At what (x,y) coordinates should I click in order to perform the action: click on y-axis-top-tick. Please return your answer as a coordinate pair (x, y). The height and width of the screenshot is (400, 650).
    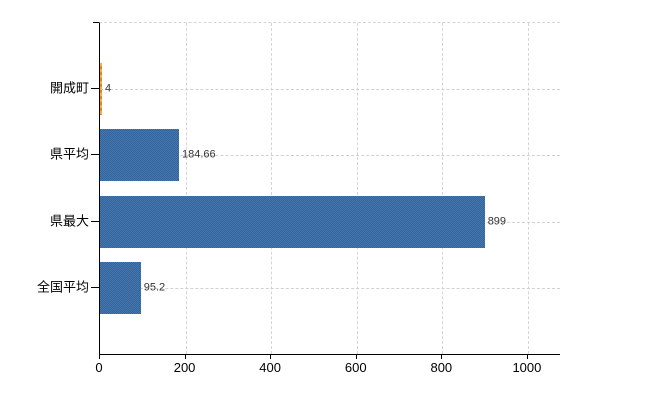
    Looking at the image, I should click on (96, 22).